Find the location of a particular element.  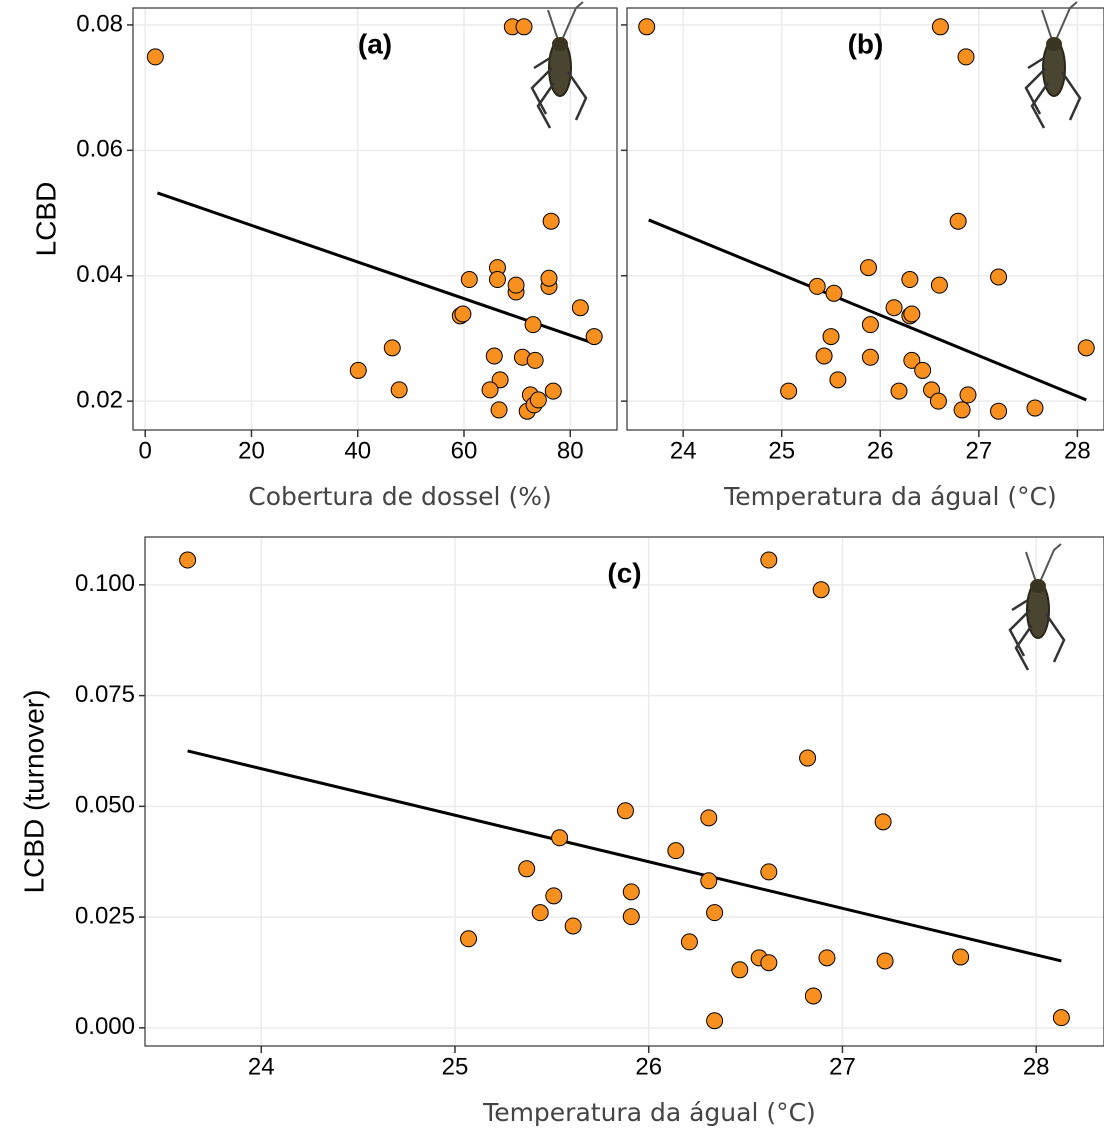

x-tick-label: 25 is located at coordinates (781, 450).